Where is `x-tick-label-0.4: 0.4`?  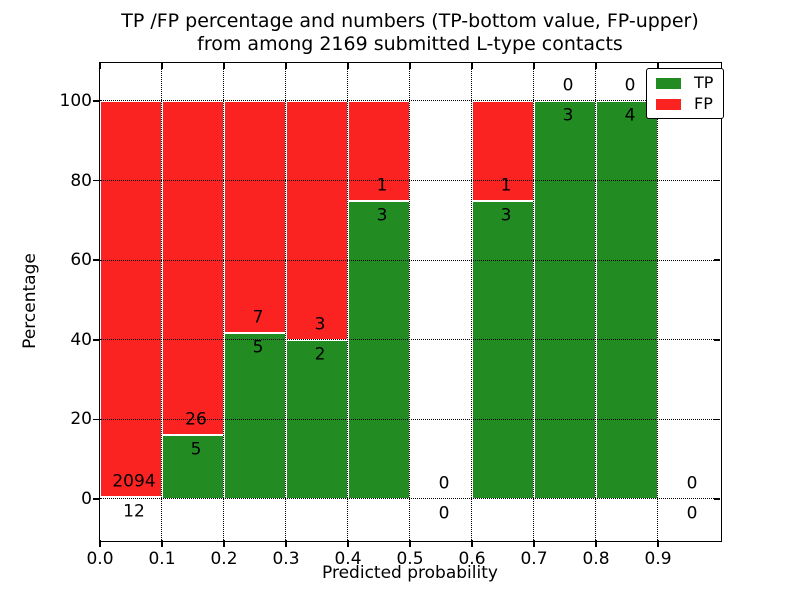
x-tick-label-0.4: 0.4 is located at coordinates (348, 559).